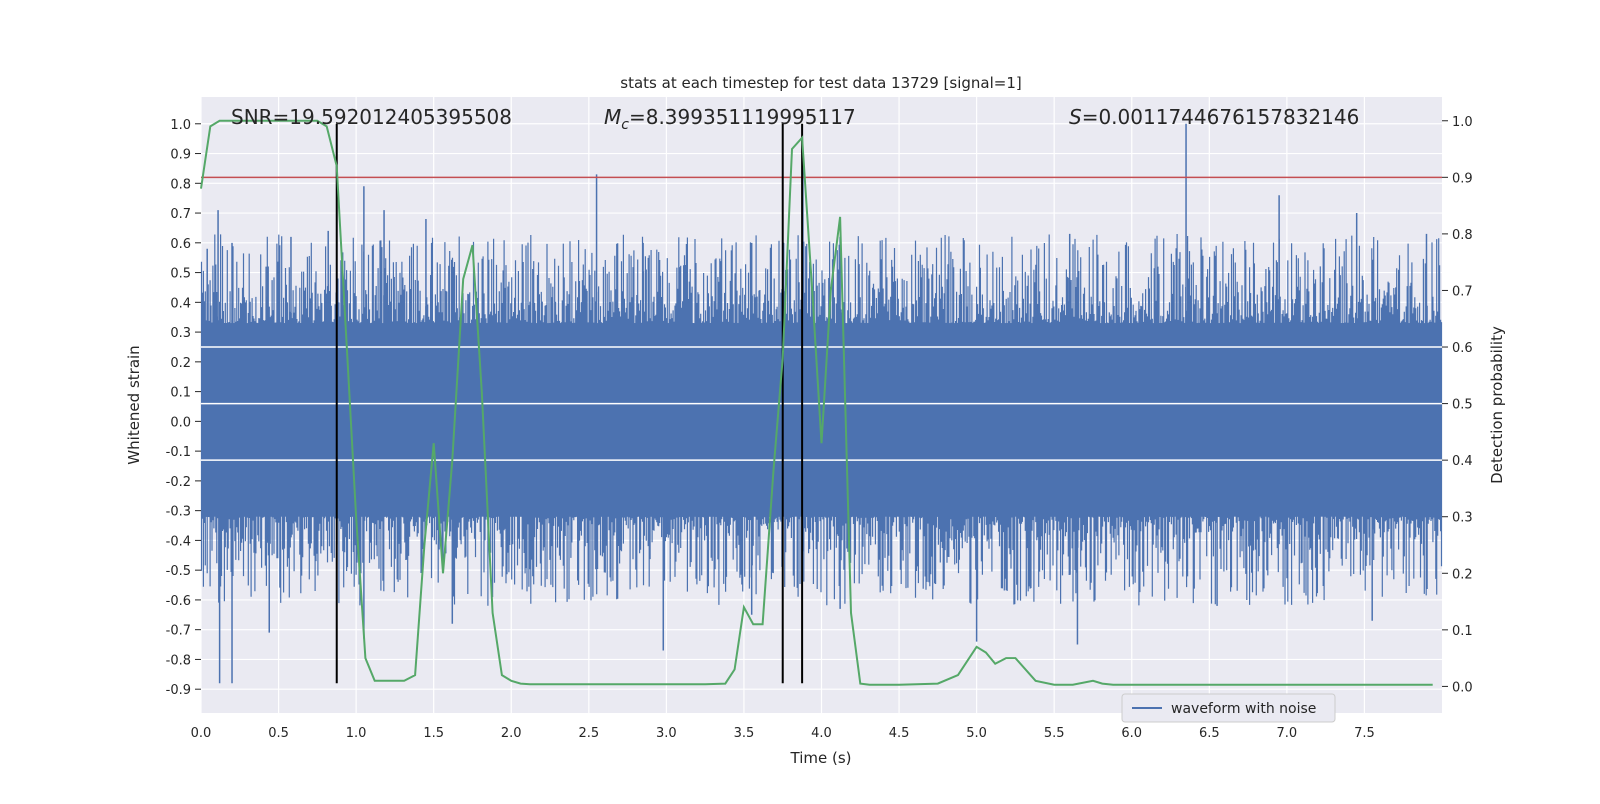  I want to click on x-tick-label: 5.5, so click(1054, 733).